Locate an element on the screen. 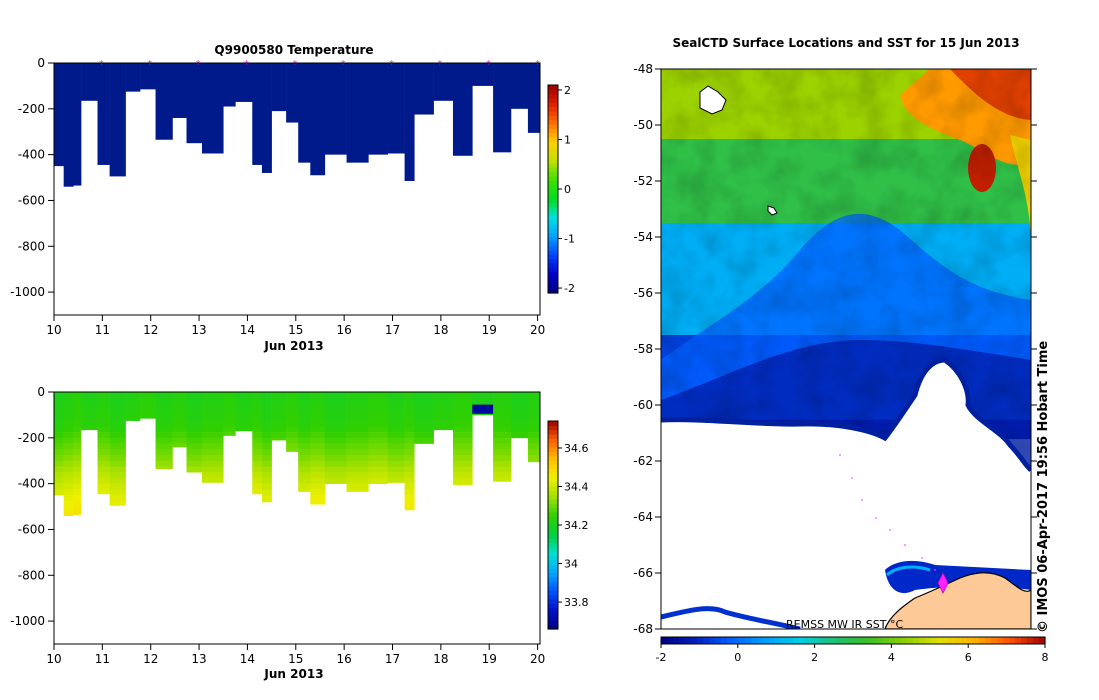 The width and height of the screenshot is (1099, 700). sst-colorbar-celsius-label: 0 is located at coordinates (737, 657).